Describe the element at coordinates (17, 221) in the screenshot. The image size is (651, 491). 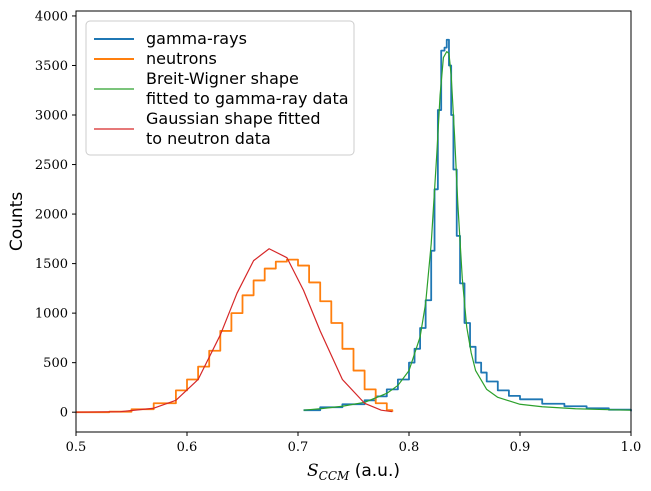
I see `y-axis-label: Counts` at that location.